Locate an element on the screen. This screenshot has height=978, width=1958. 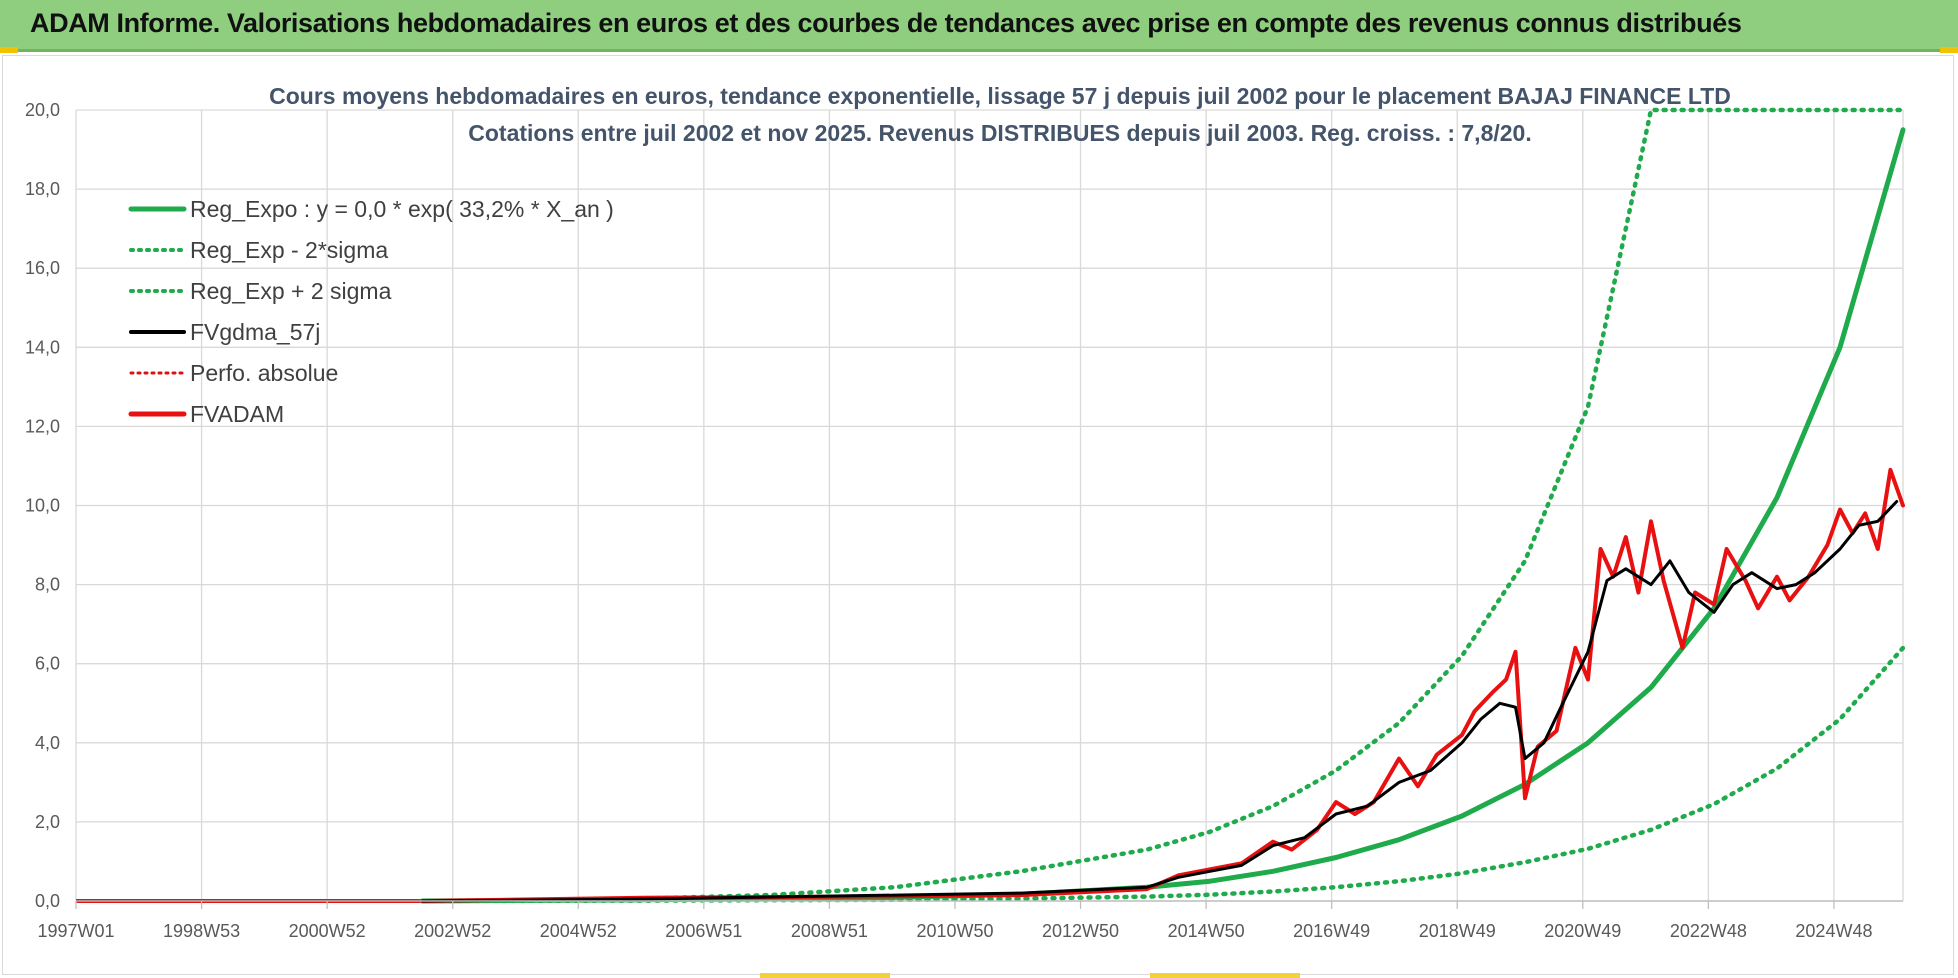
x-tick-label: 2000W52 is located at coordinates (327, 931).